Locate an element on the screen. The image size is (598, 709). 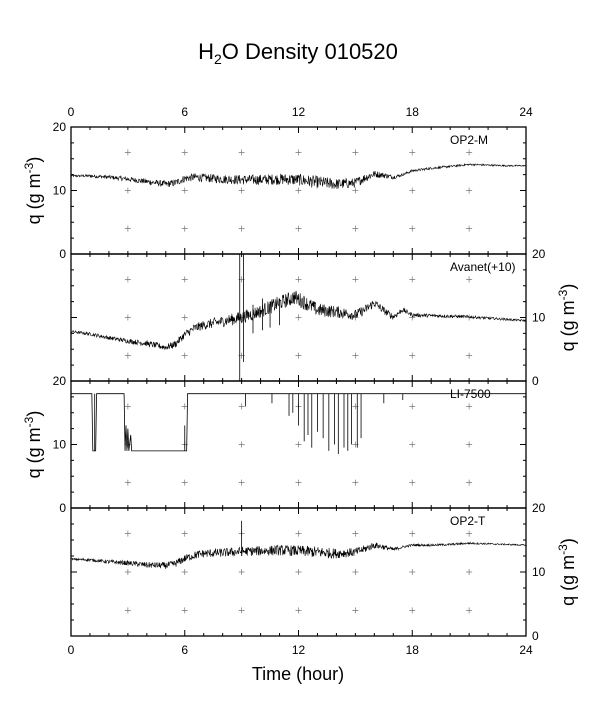
x-tick-label-top: 0 is located at coordinates (71, 112).